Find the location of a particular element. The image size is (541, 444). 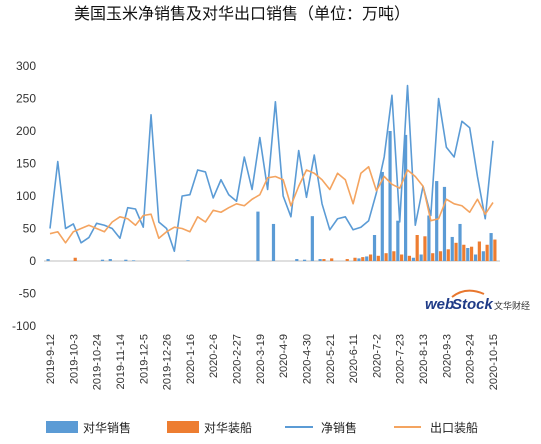

x-tick-label: 2020-9-24 is located at coordinates (471, 359).